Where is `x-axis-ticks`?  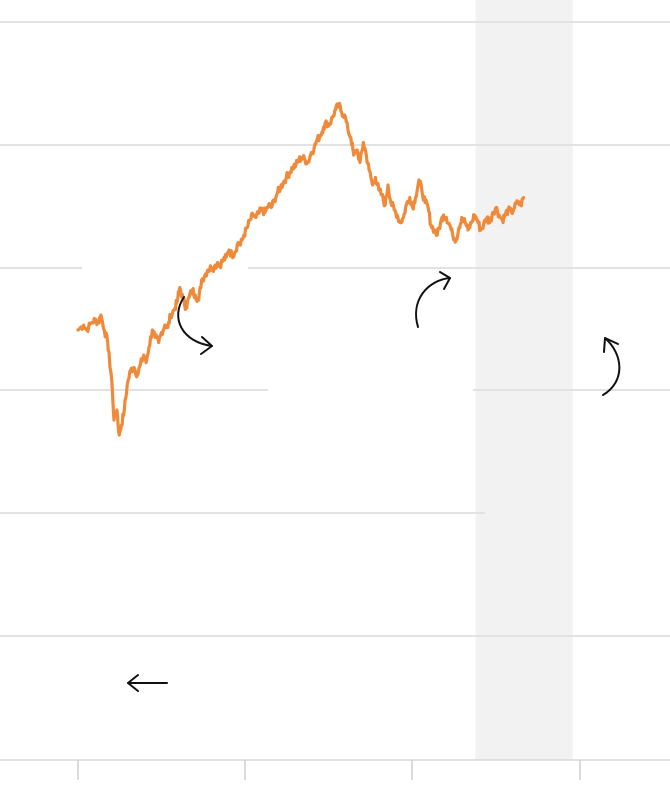
x-axis-ticks is located at coordinates (329, 770).